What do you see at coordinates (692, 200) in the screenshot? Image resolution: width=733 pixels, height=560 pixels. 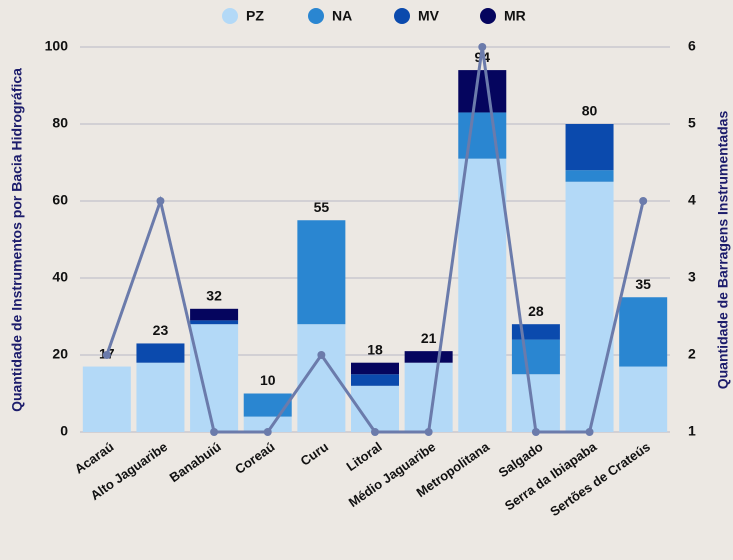 I see `y2-tick-label: 4` at bounding box center [692, 200].